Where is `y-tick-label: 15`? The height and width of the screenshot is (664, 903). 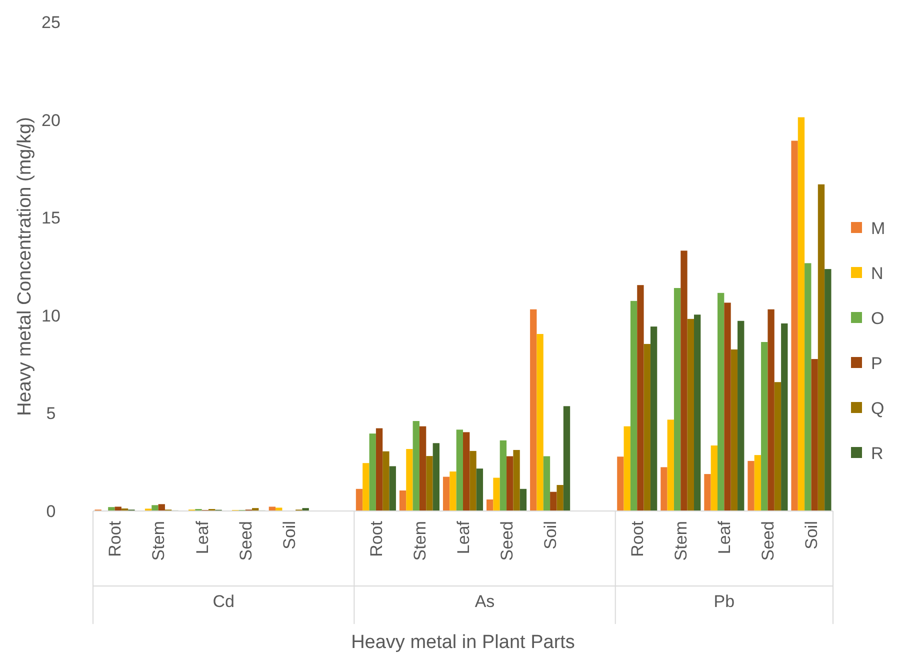 y-tick-label: 15 is located at coordinates (51, 218).